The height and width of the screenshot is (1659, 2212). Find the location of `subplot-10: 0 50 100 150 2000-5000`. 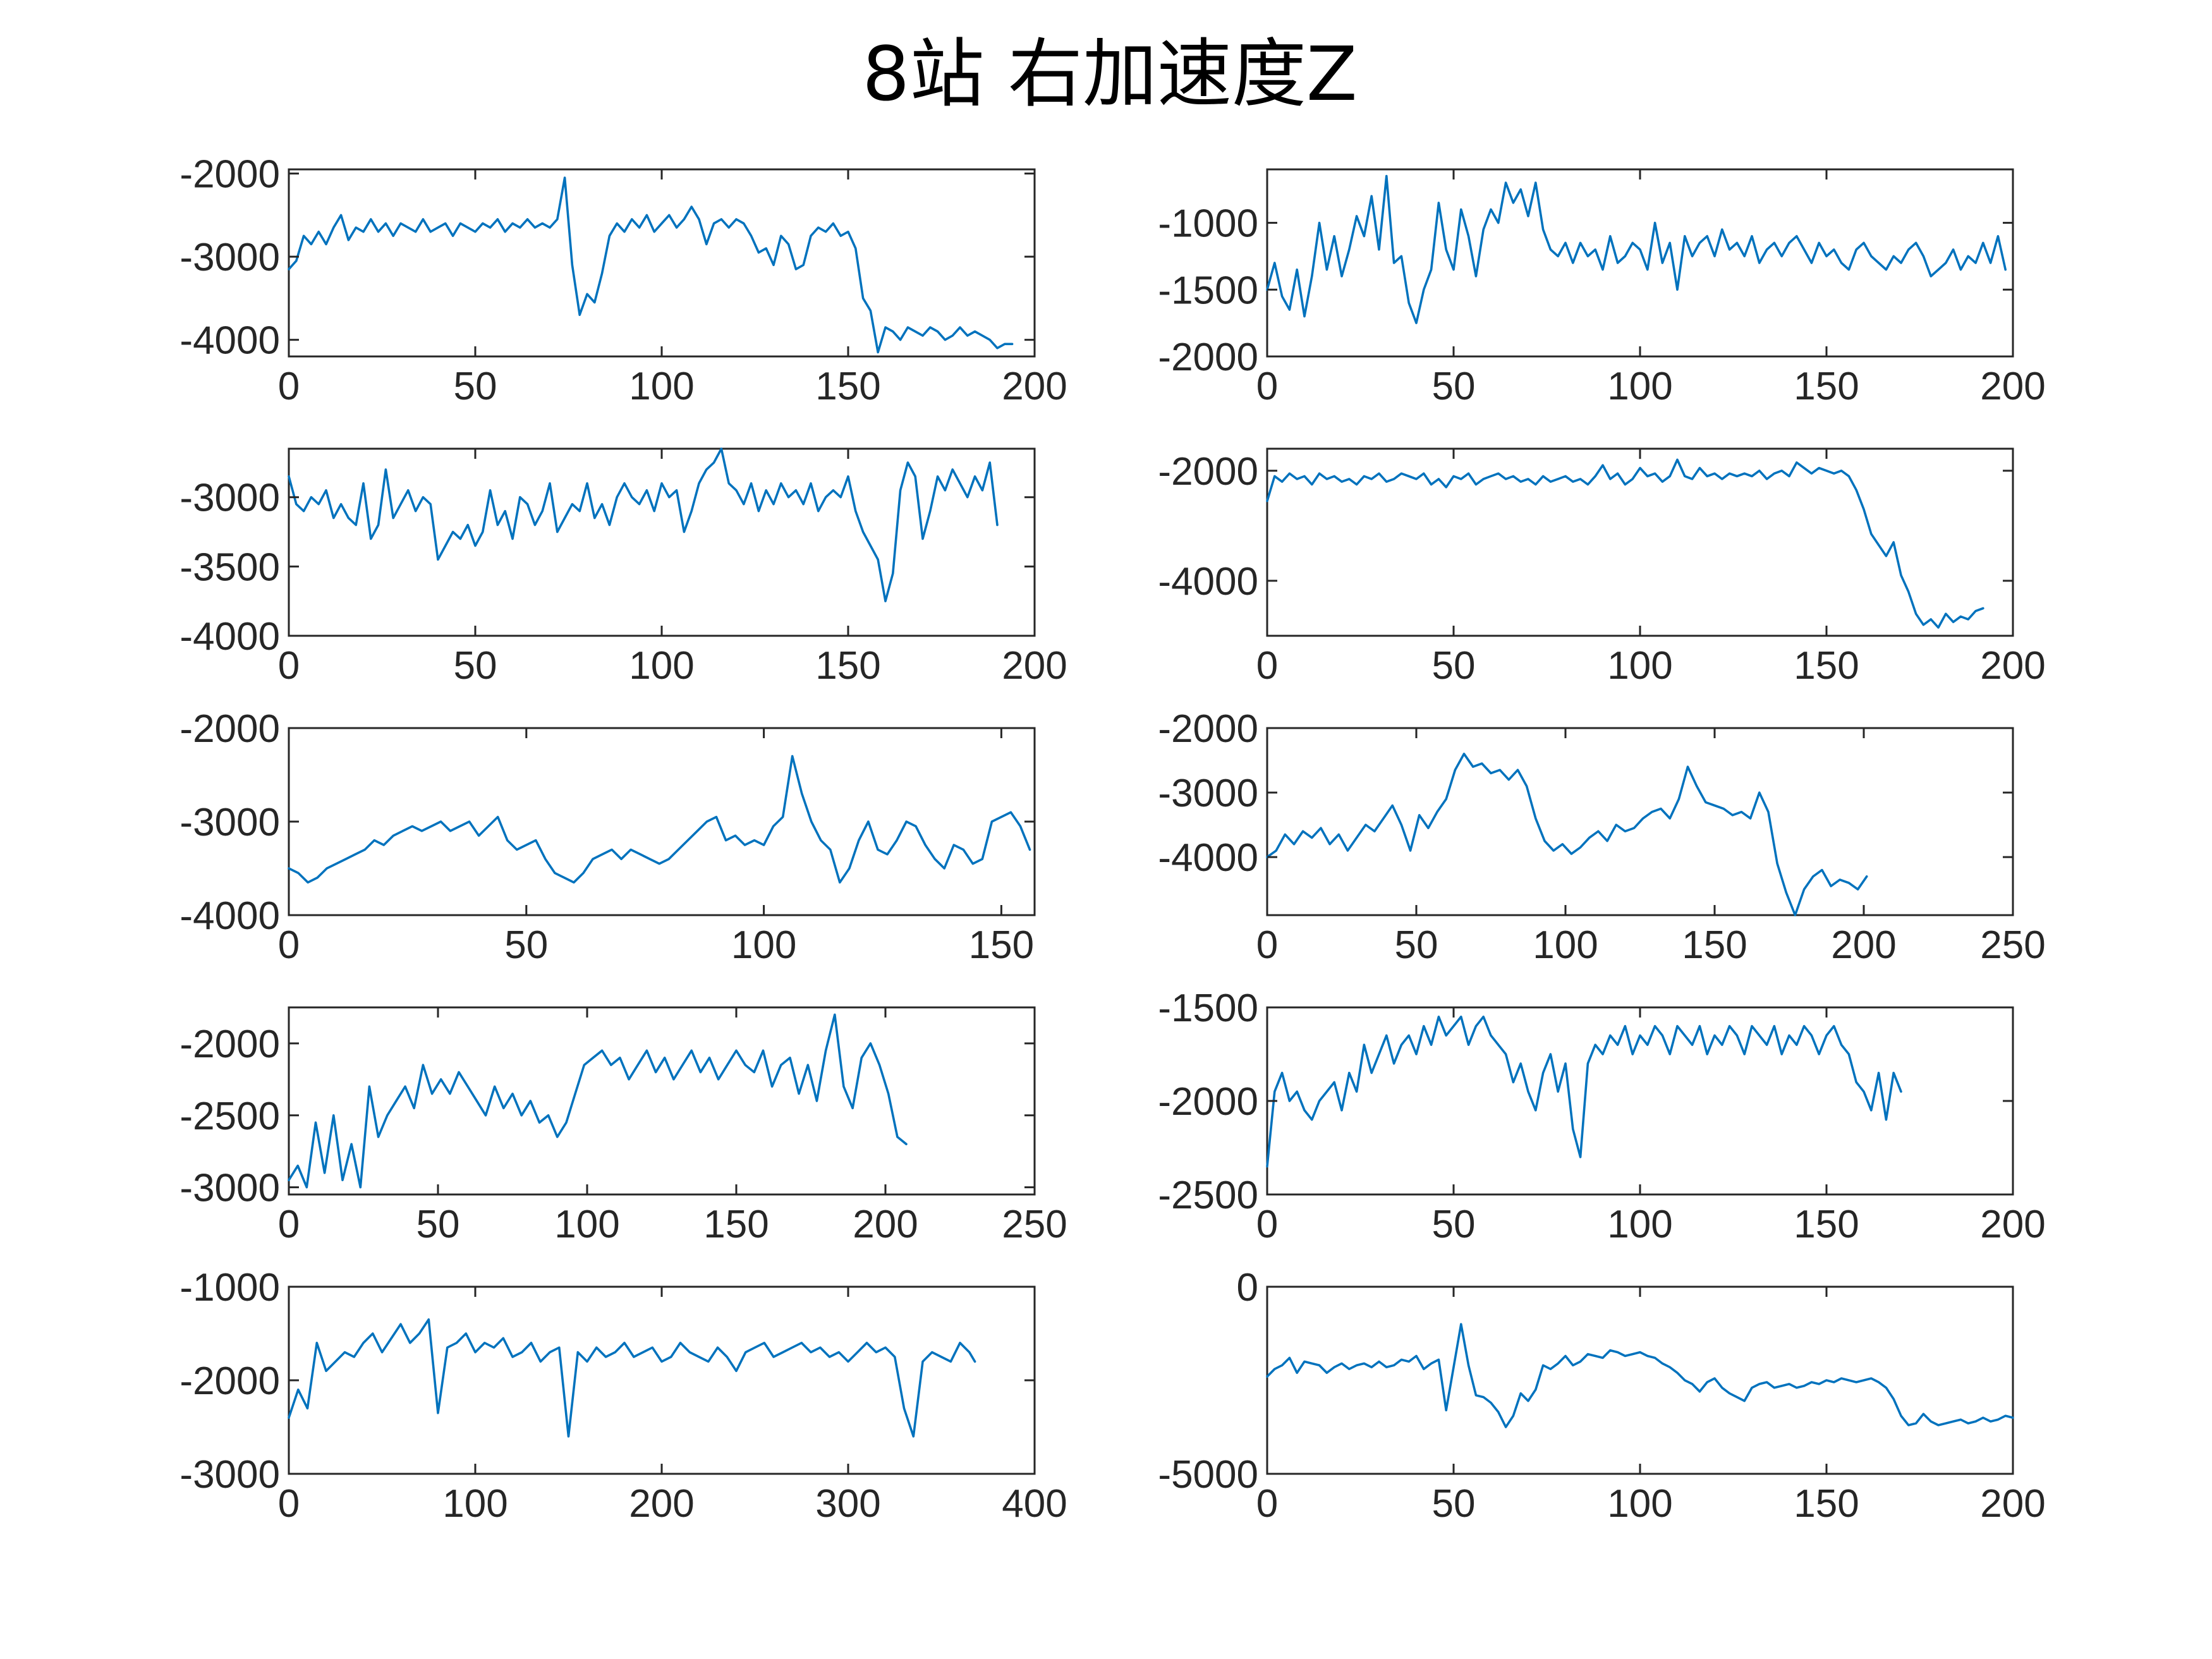

subplot-10: 0 50 100 150 2000-5000 is located at coordinates (1601, 1396).